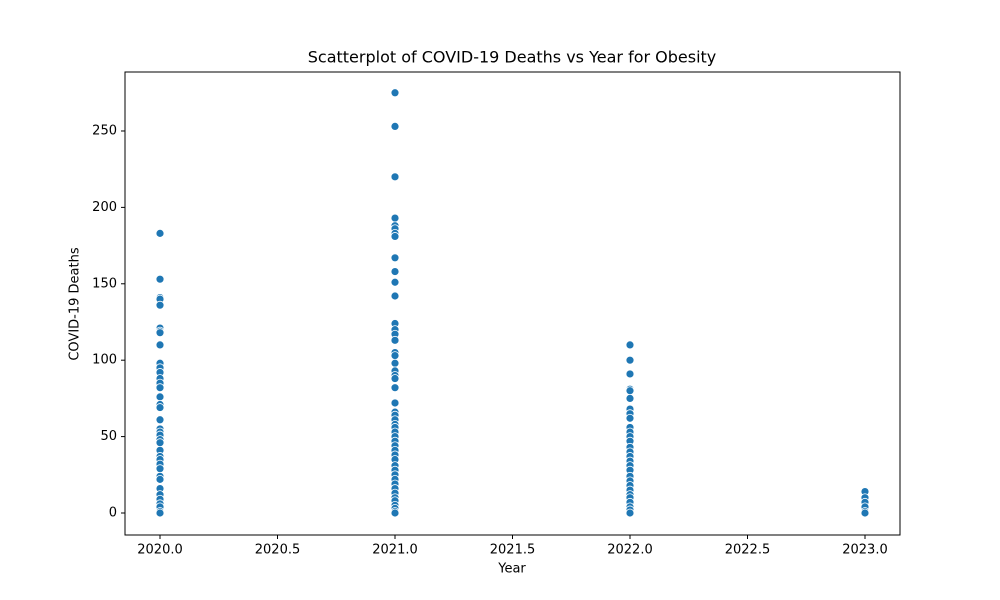 Image resolution: width=1000 pixels, height=600 pixels. What do you see at coordinates (748, 550) in the screenshot?
I see `x-tick-label: 2022.5` at bounding box center [748, 550].